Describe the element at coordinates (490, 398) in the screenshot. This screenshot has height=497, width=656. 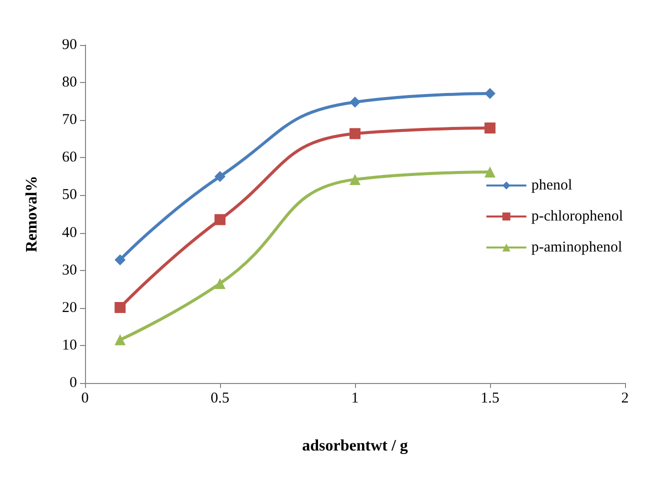
I see `x-tick-label: 1.5` at that location.